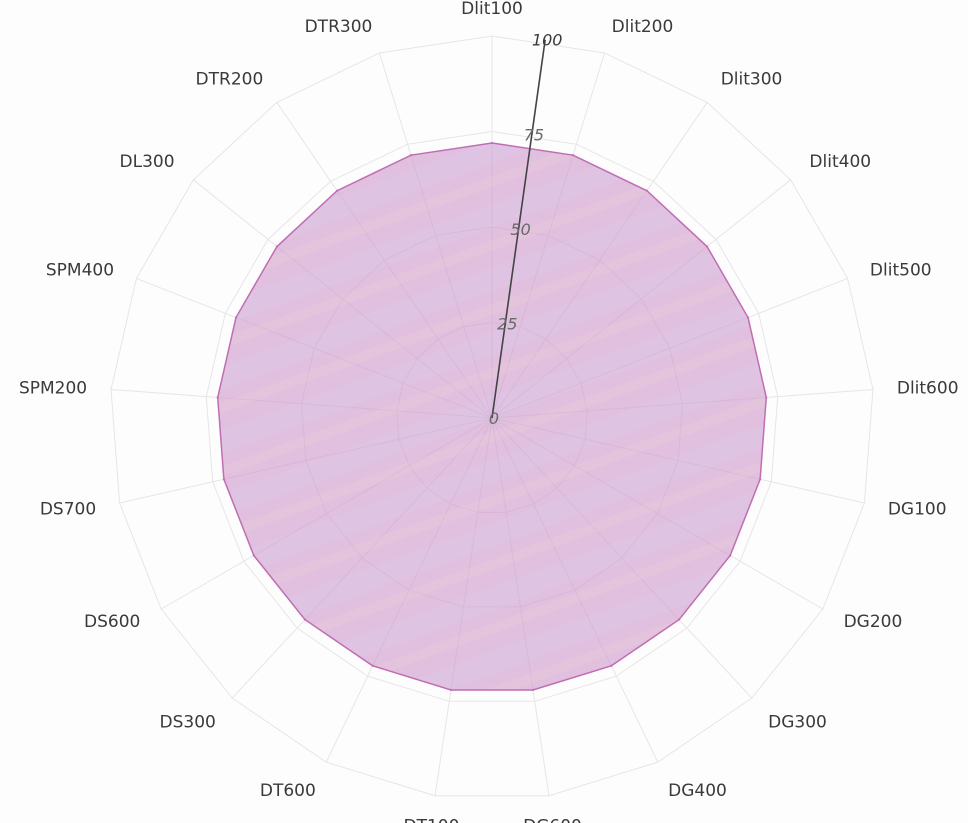 The height and width of the screenshot is (823, 968). Describe the element at coordinates (547, 40) in the screenshot. I see `radial-tick-label: 100` at that location.